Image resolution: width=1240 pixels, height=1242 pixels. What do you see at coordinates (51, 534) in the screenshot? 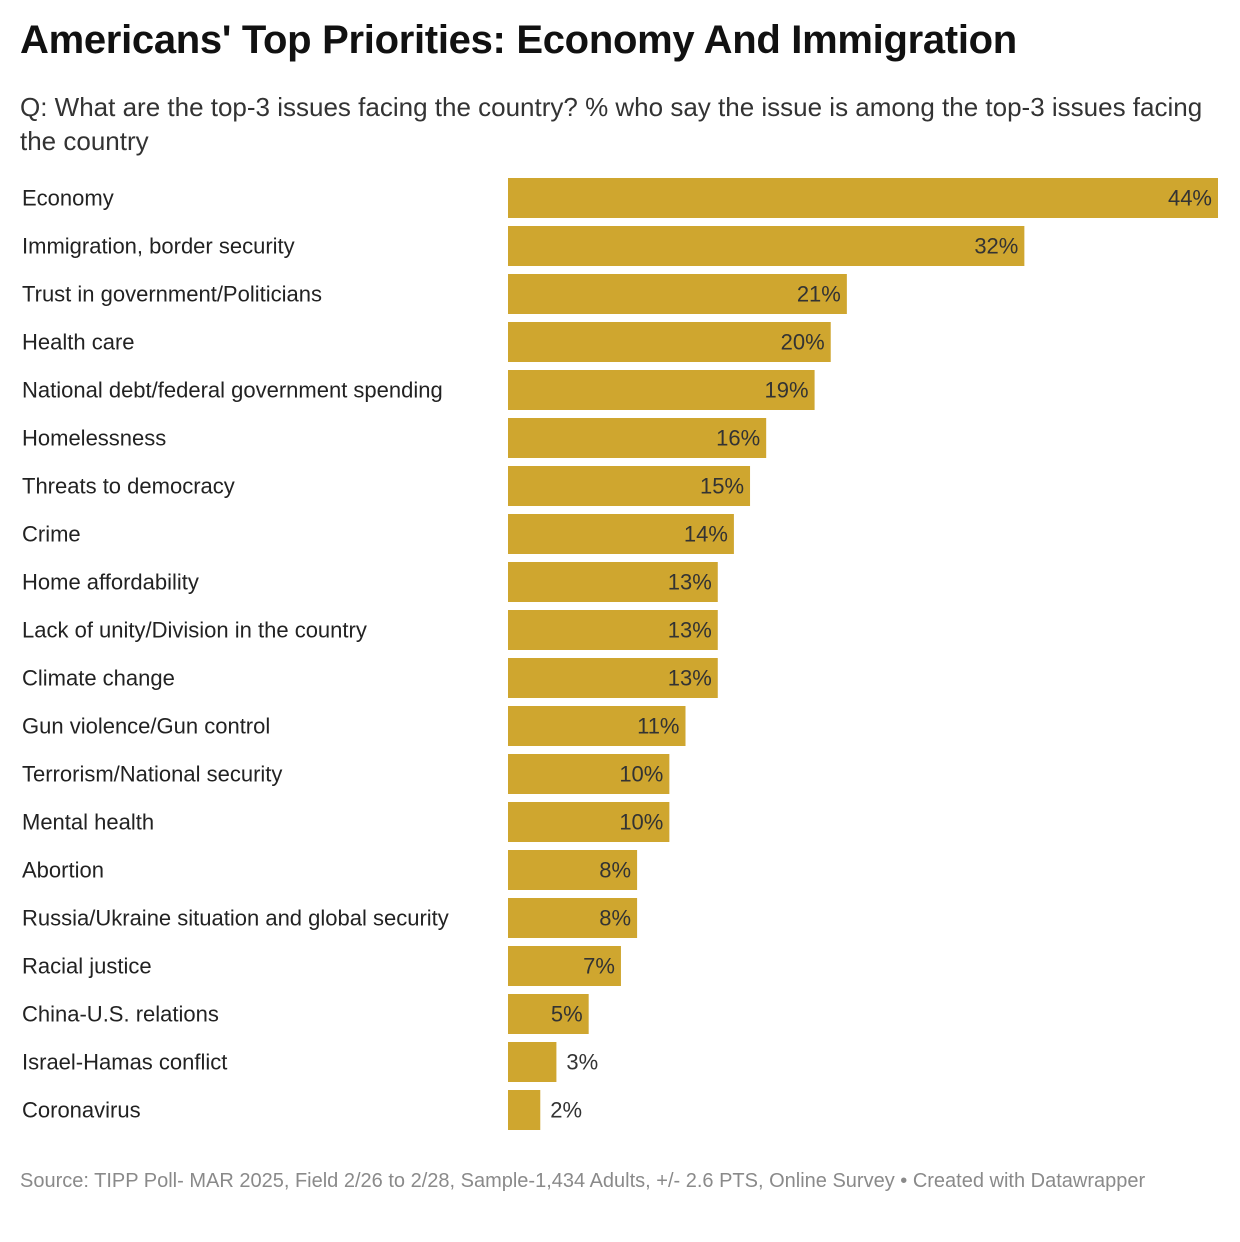
I see `category-label: Crime` at bounding box center [51, 534].